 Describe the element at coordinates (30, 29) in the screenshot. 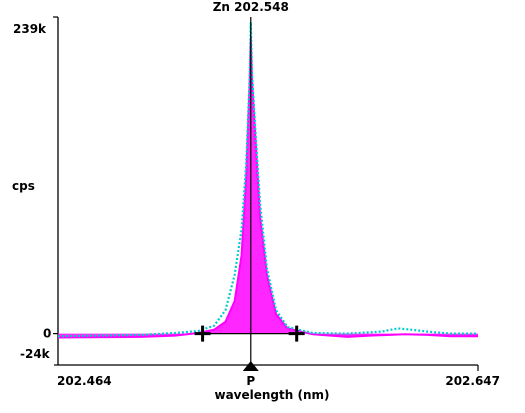

I see `y-tick-label-max: 239k` at that location.